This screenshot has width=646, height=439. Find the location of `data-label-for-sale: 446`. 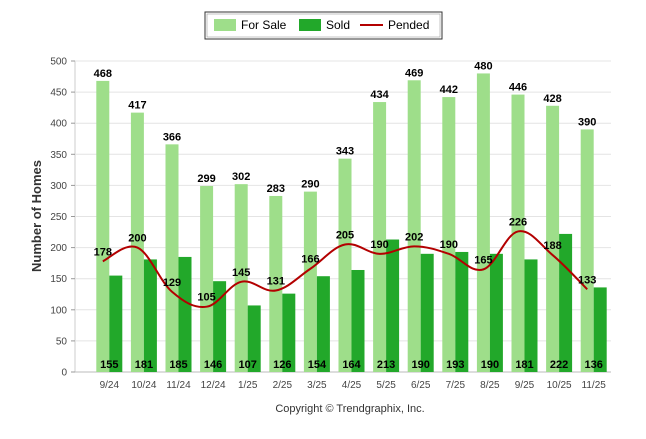

data-label-for-sale: 446 is located at coordinates (518, 88).